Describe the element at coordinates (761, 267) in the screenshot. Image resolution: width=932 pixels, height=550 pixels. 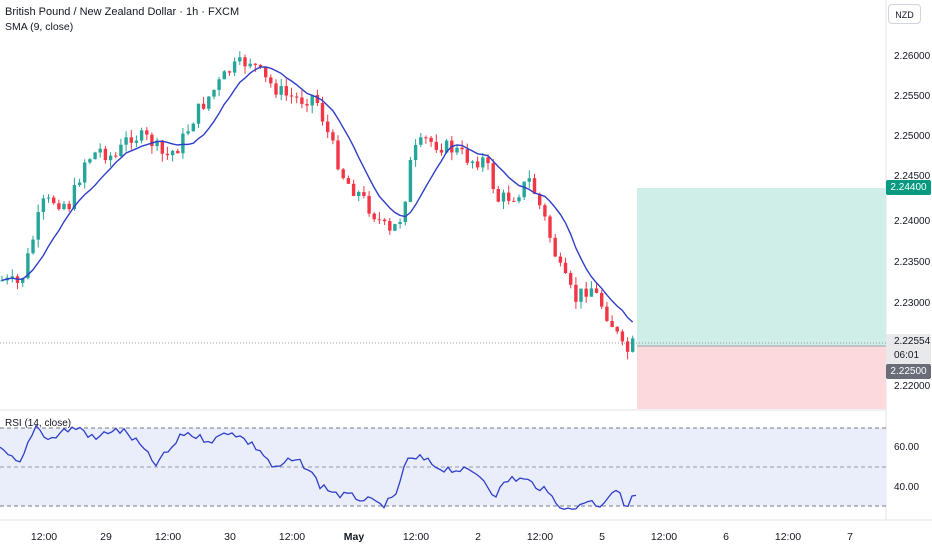
I see `take-profit-zone` at that location.